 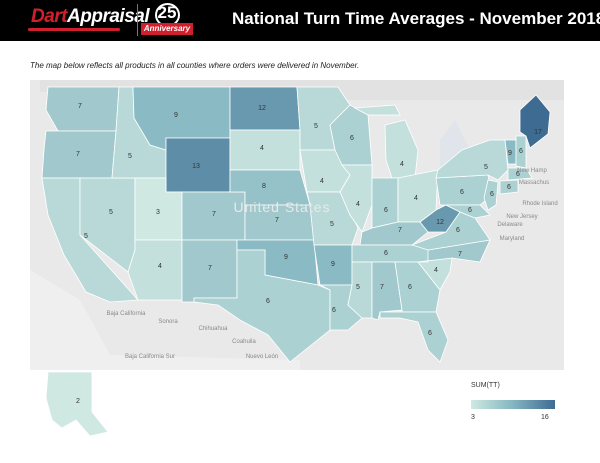 What do you see at coordinates (458, 230) in the screenshot?
I see `value-label-virginia: 6` at bounding box center [458, 230].